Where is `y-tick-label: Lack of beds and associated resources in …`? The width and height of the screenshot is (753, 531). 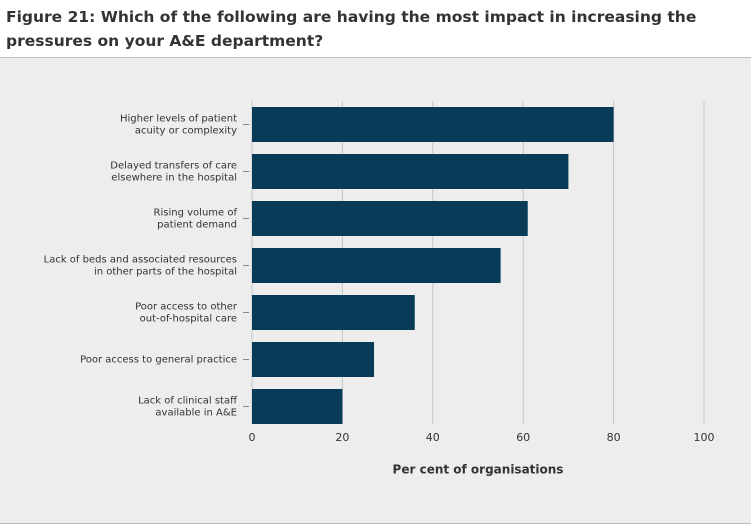 y-tick-label: Lack of beds and associated resources in … is located at coordinates (140, 266).